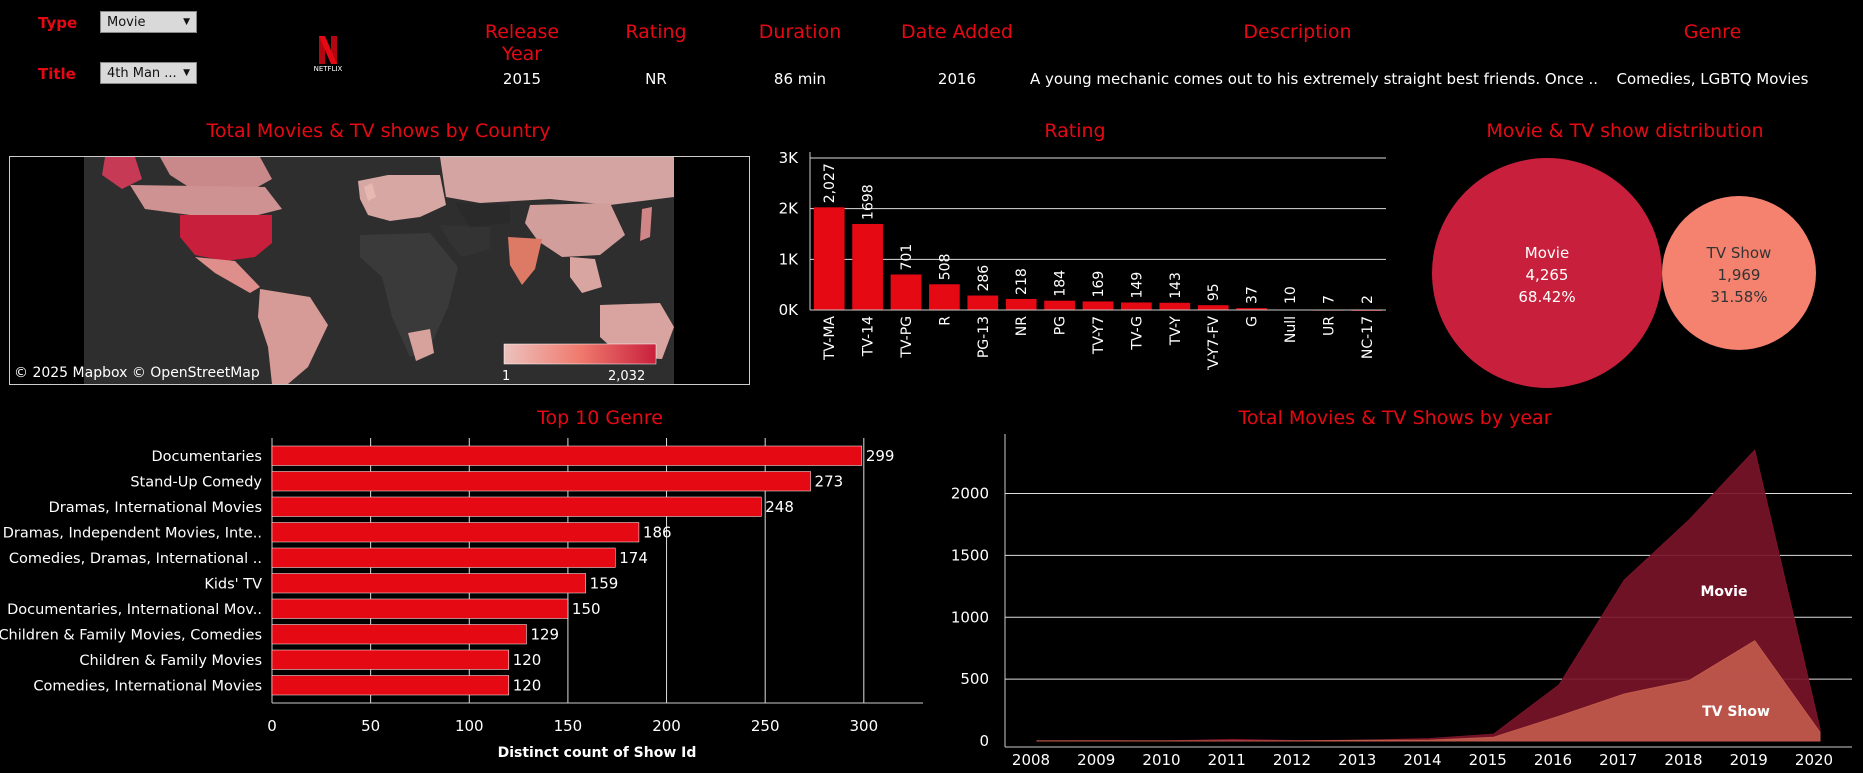  What do you see at coordinates (1357, 760) in the screenshot?
I see `year-x-tick: 2013` at bounding box center [1357, 760].